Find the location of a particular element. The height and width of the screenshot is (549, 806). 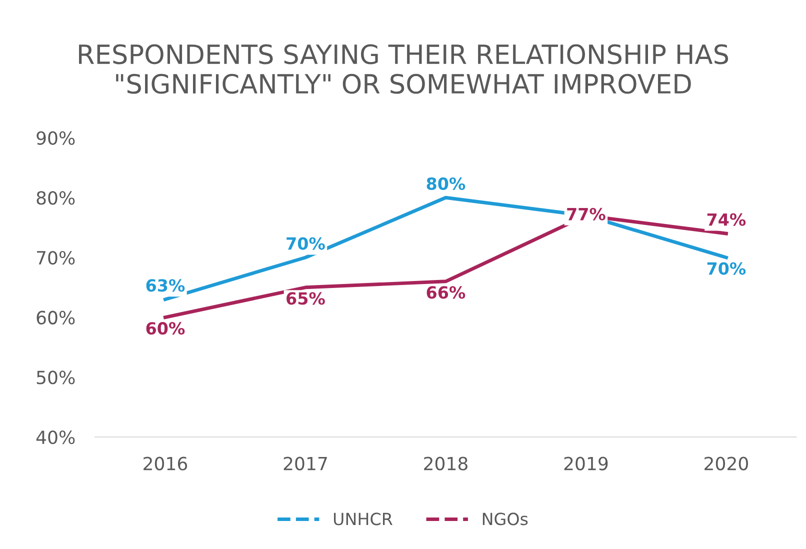

legend-label: NGOs is located at coordinates (505, 519).